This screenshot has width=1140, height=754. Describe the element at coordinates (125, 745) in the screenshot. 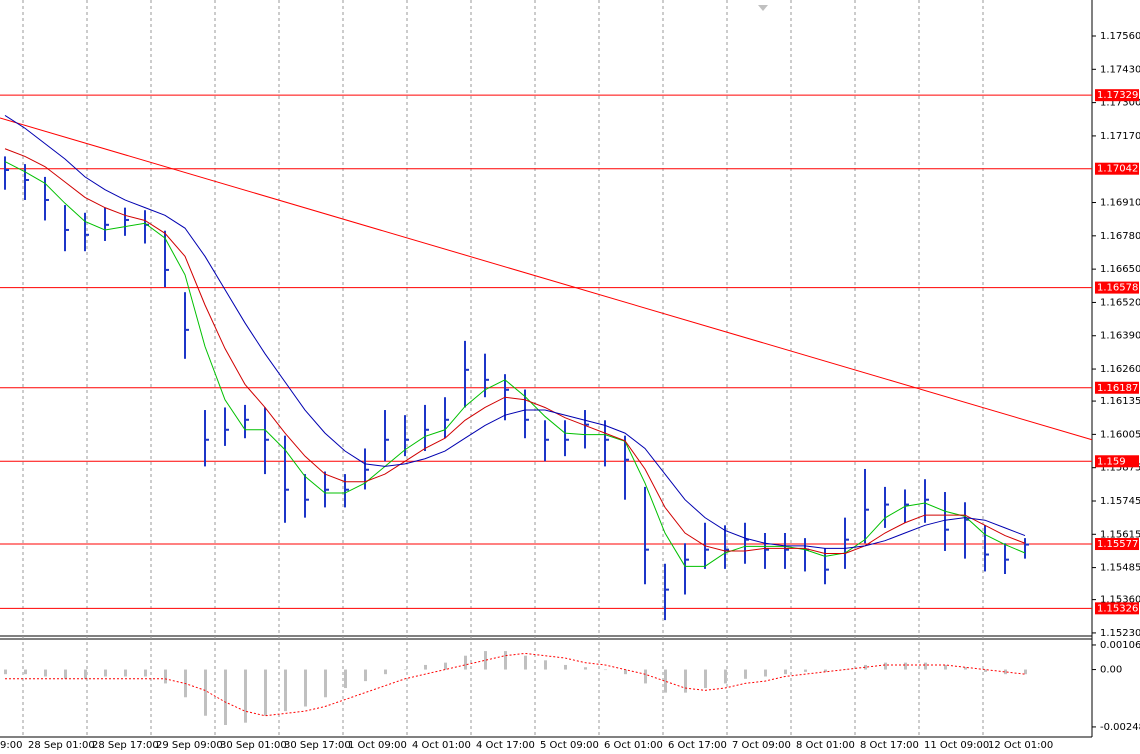

I see `x-tick-label: 28 Sep 17:00` at that location.